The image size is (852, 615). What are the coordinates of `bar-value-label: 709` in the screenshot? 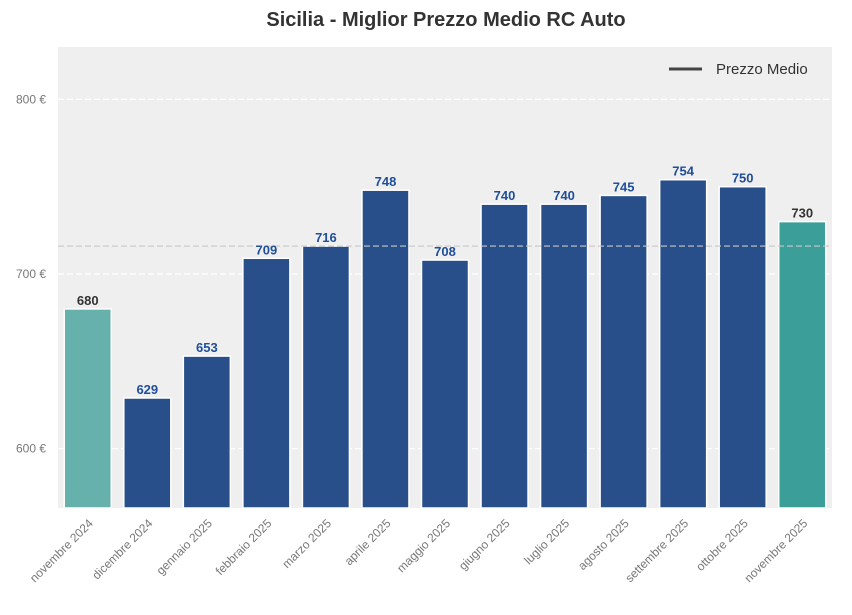 It's located at (267, 249).